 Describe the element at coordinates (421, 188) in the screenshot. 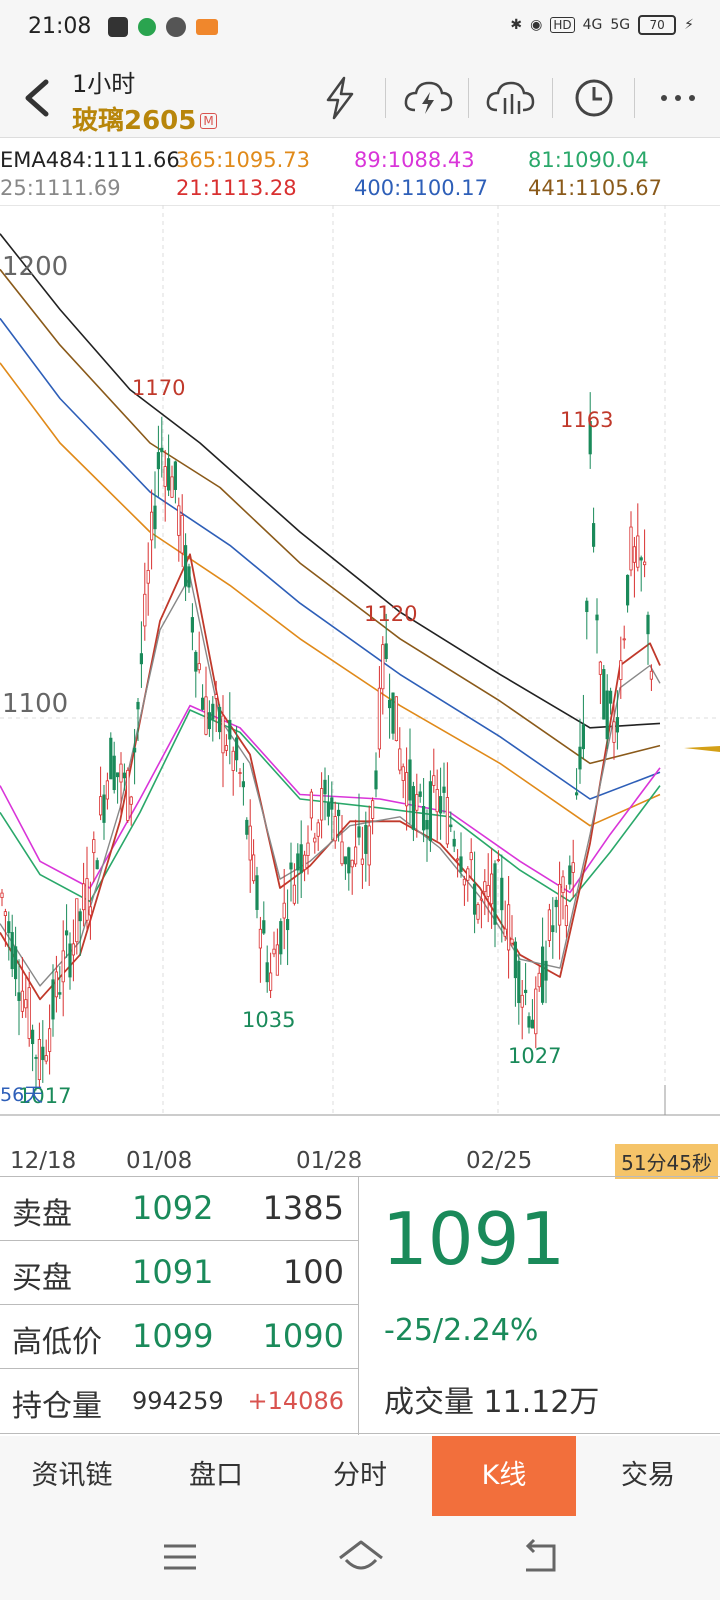

I see `ema-legend-item-row2-2: 400:1100.17` at that location.